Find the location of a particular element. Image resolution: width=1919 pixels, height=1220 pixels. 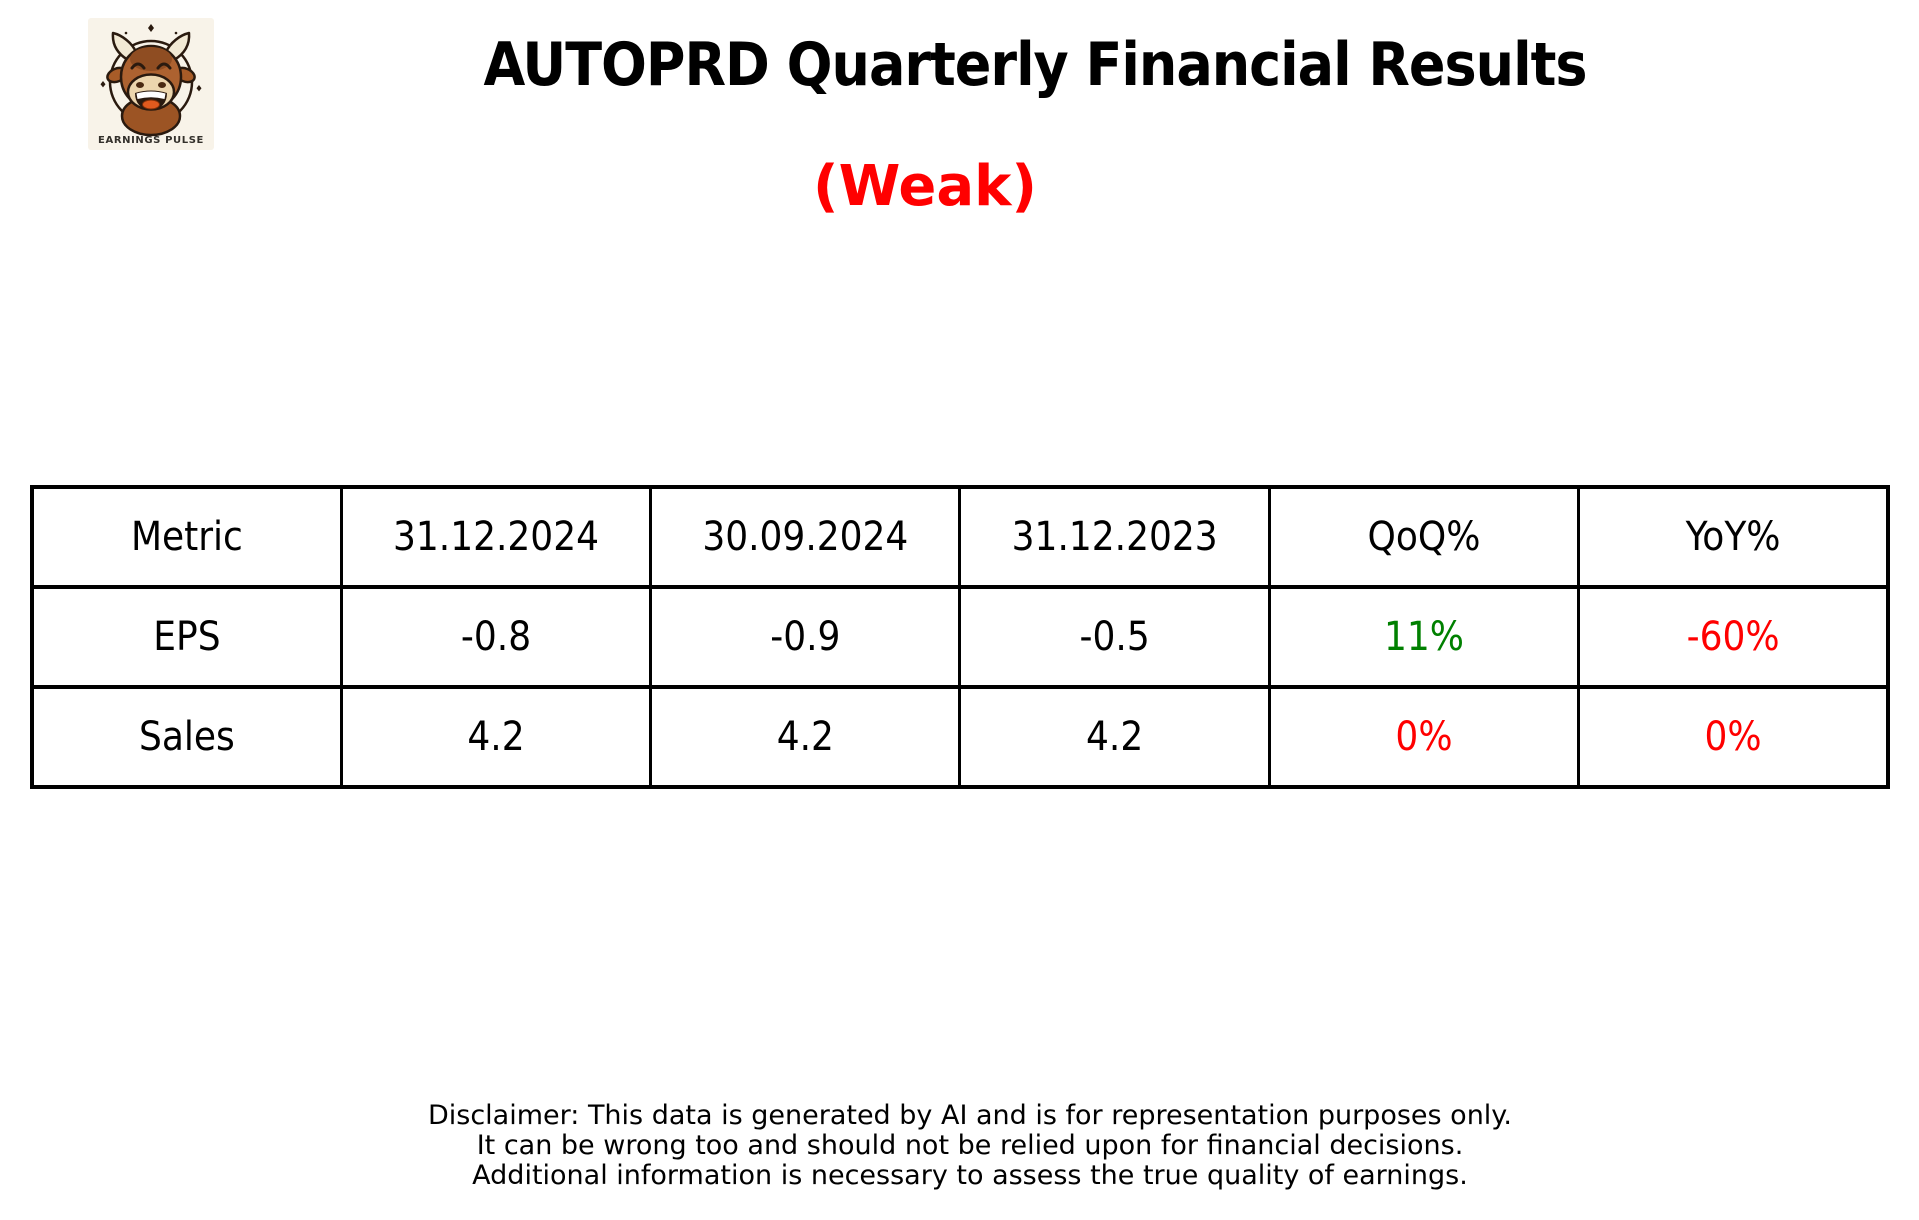

logo-brand-text: EARNINGS PULSE is located at coordinates (151, 140).